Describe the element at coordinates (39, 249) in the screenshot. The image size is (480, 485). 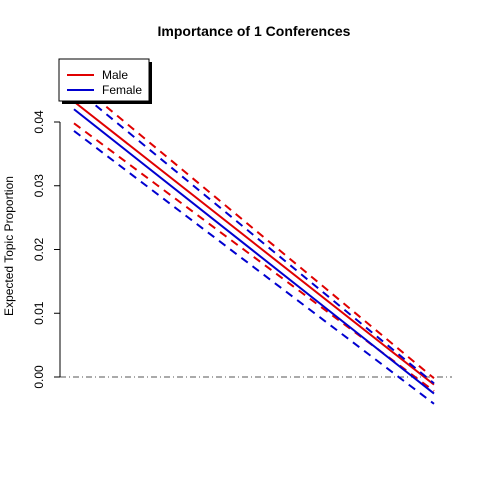
I see `y-tick-label: 0.02` at that location.